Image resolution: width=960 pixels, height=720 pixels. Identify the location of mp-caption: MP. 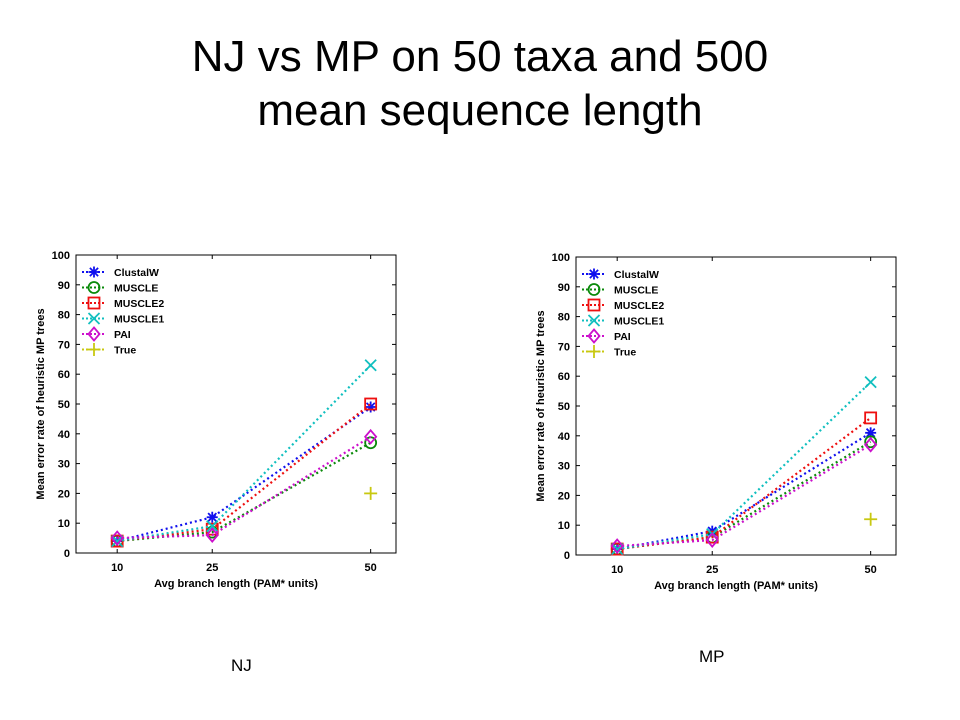
(712, 656).